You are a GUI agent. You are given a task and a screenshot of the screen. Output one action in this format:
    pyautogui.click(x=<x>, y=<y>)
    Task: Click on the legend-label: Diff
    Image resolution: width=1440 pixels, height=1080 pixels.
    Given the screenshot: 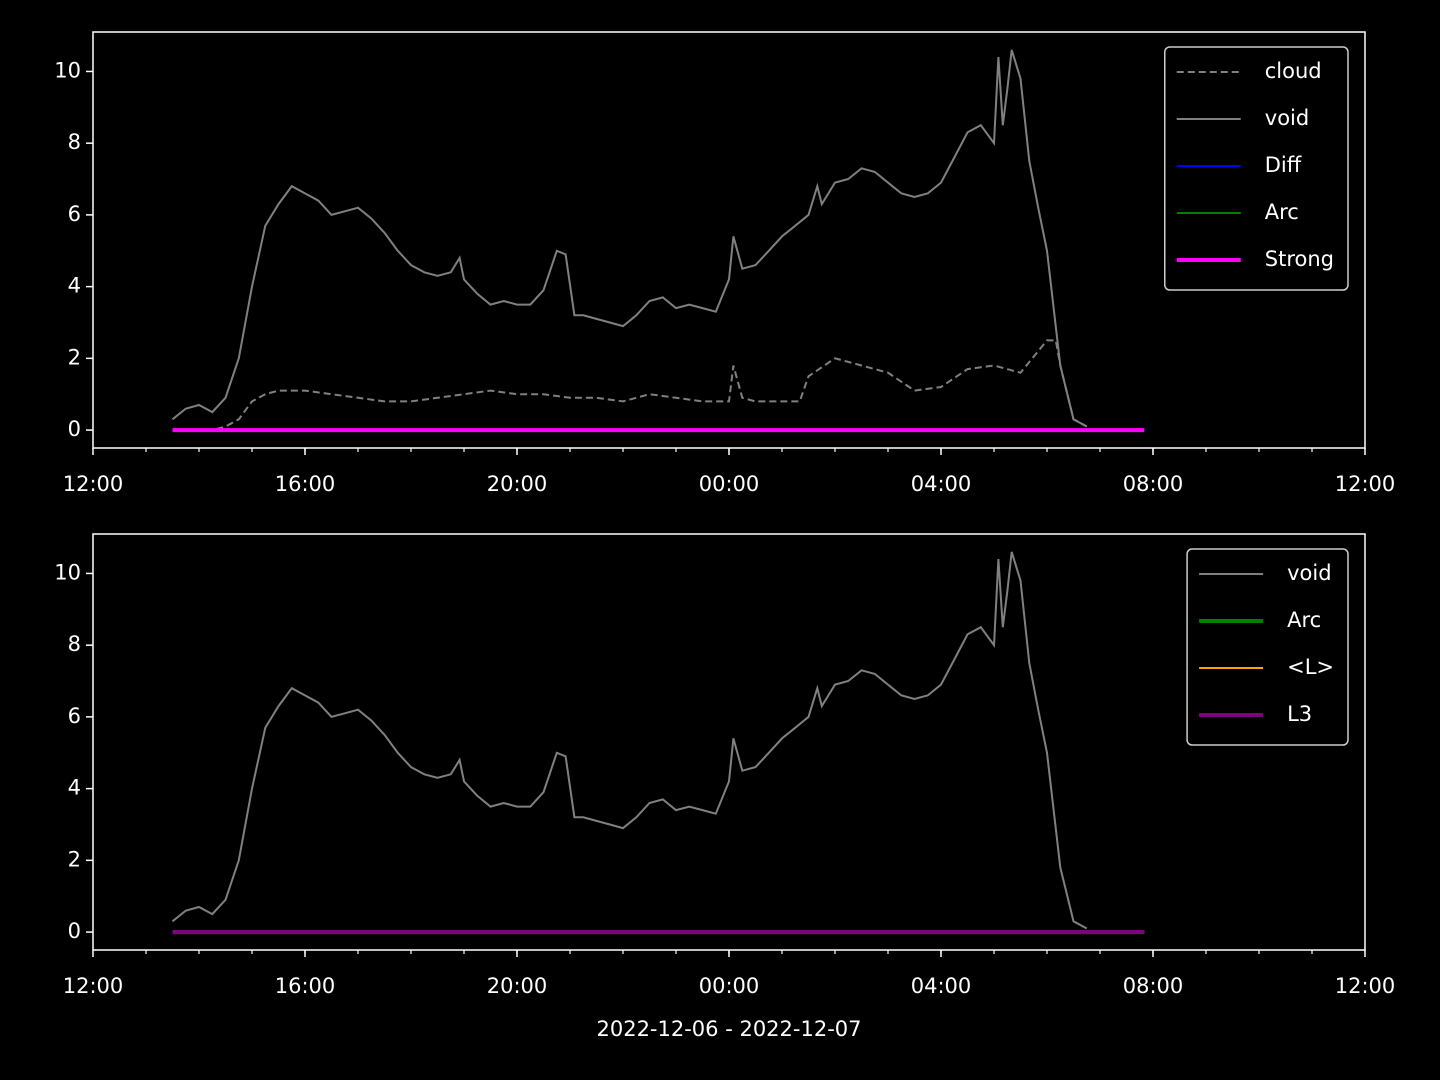 What is the action you would take?
    pyautogui.click(x=1283, y=165)
    